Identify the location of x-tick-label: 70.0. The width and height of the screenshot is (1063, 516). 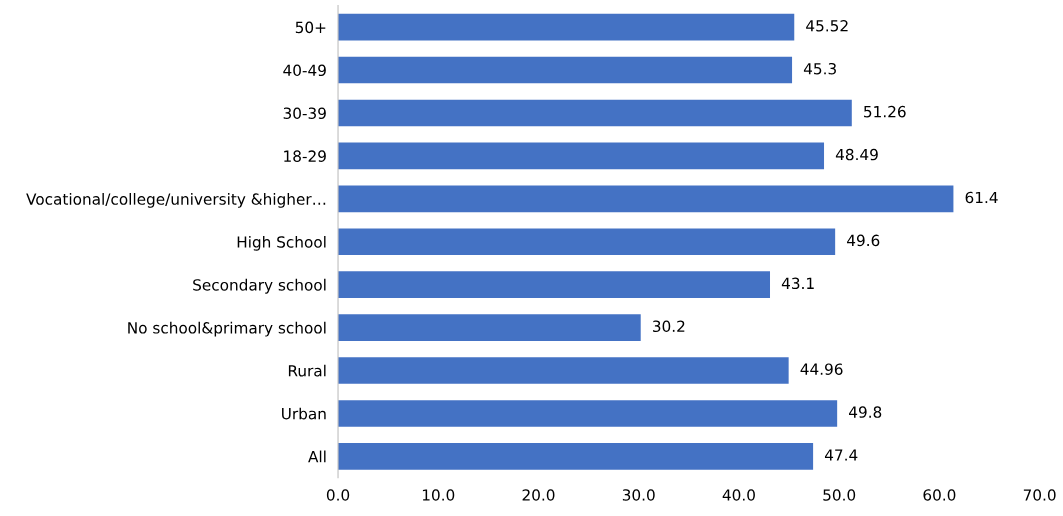
(1039, 495).